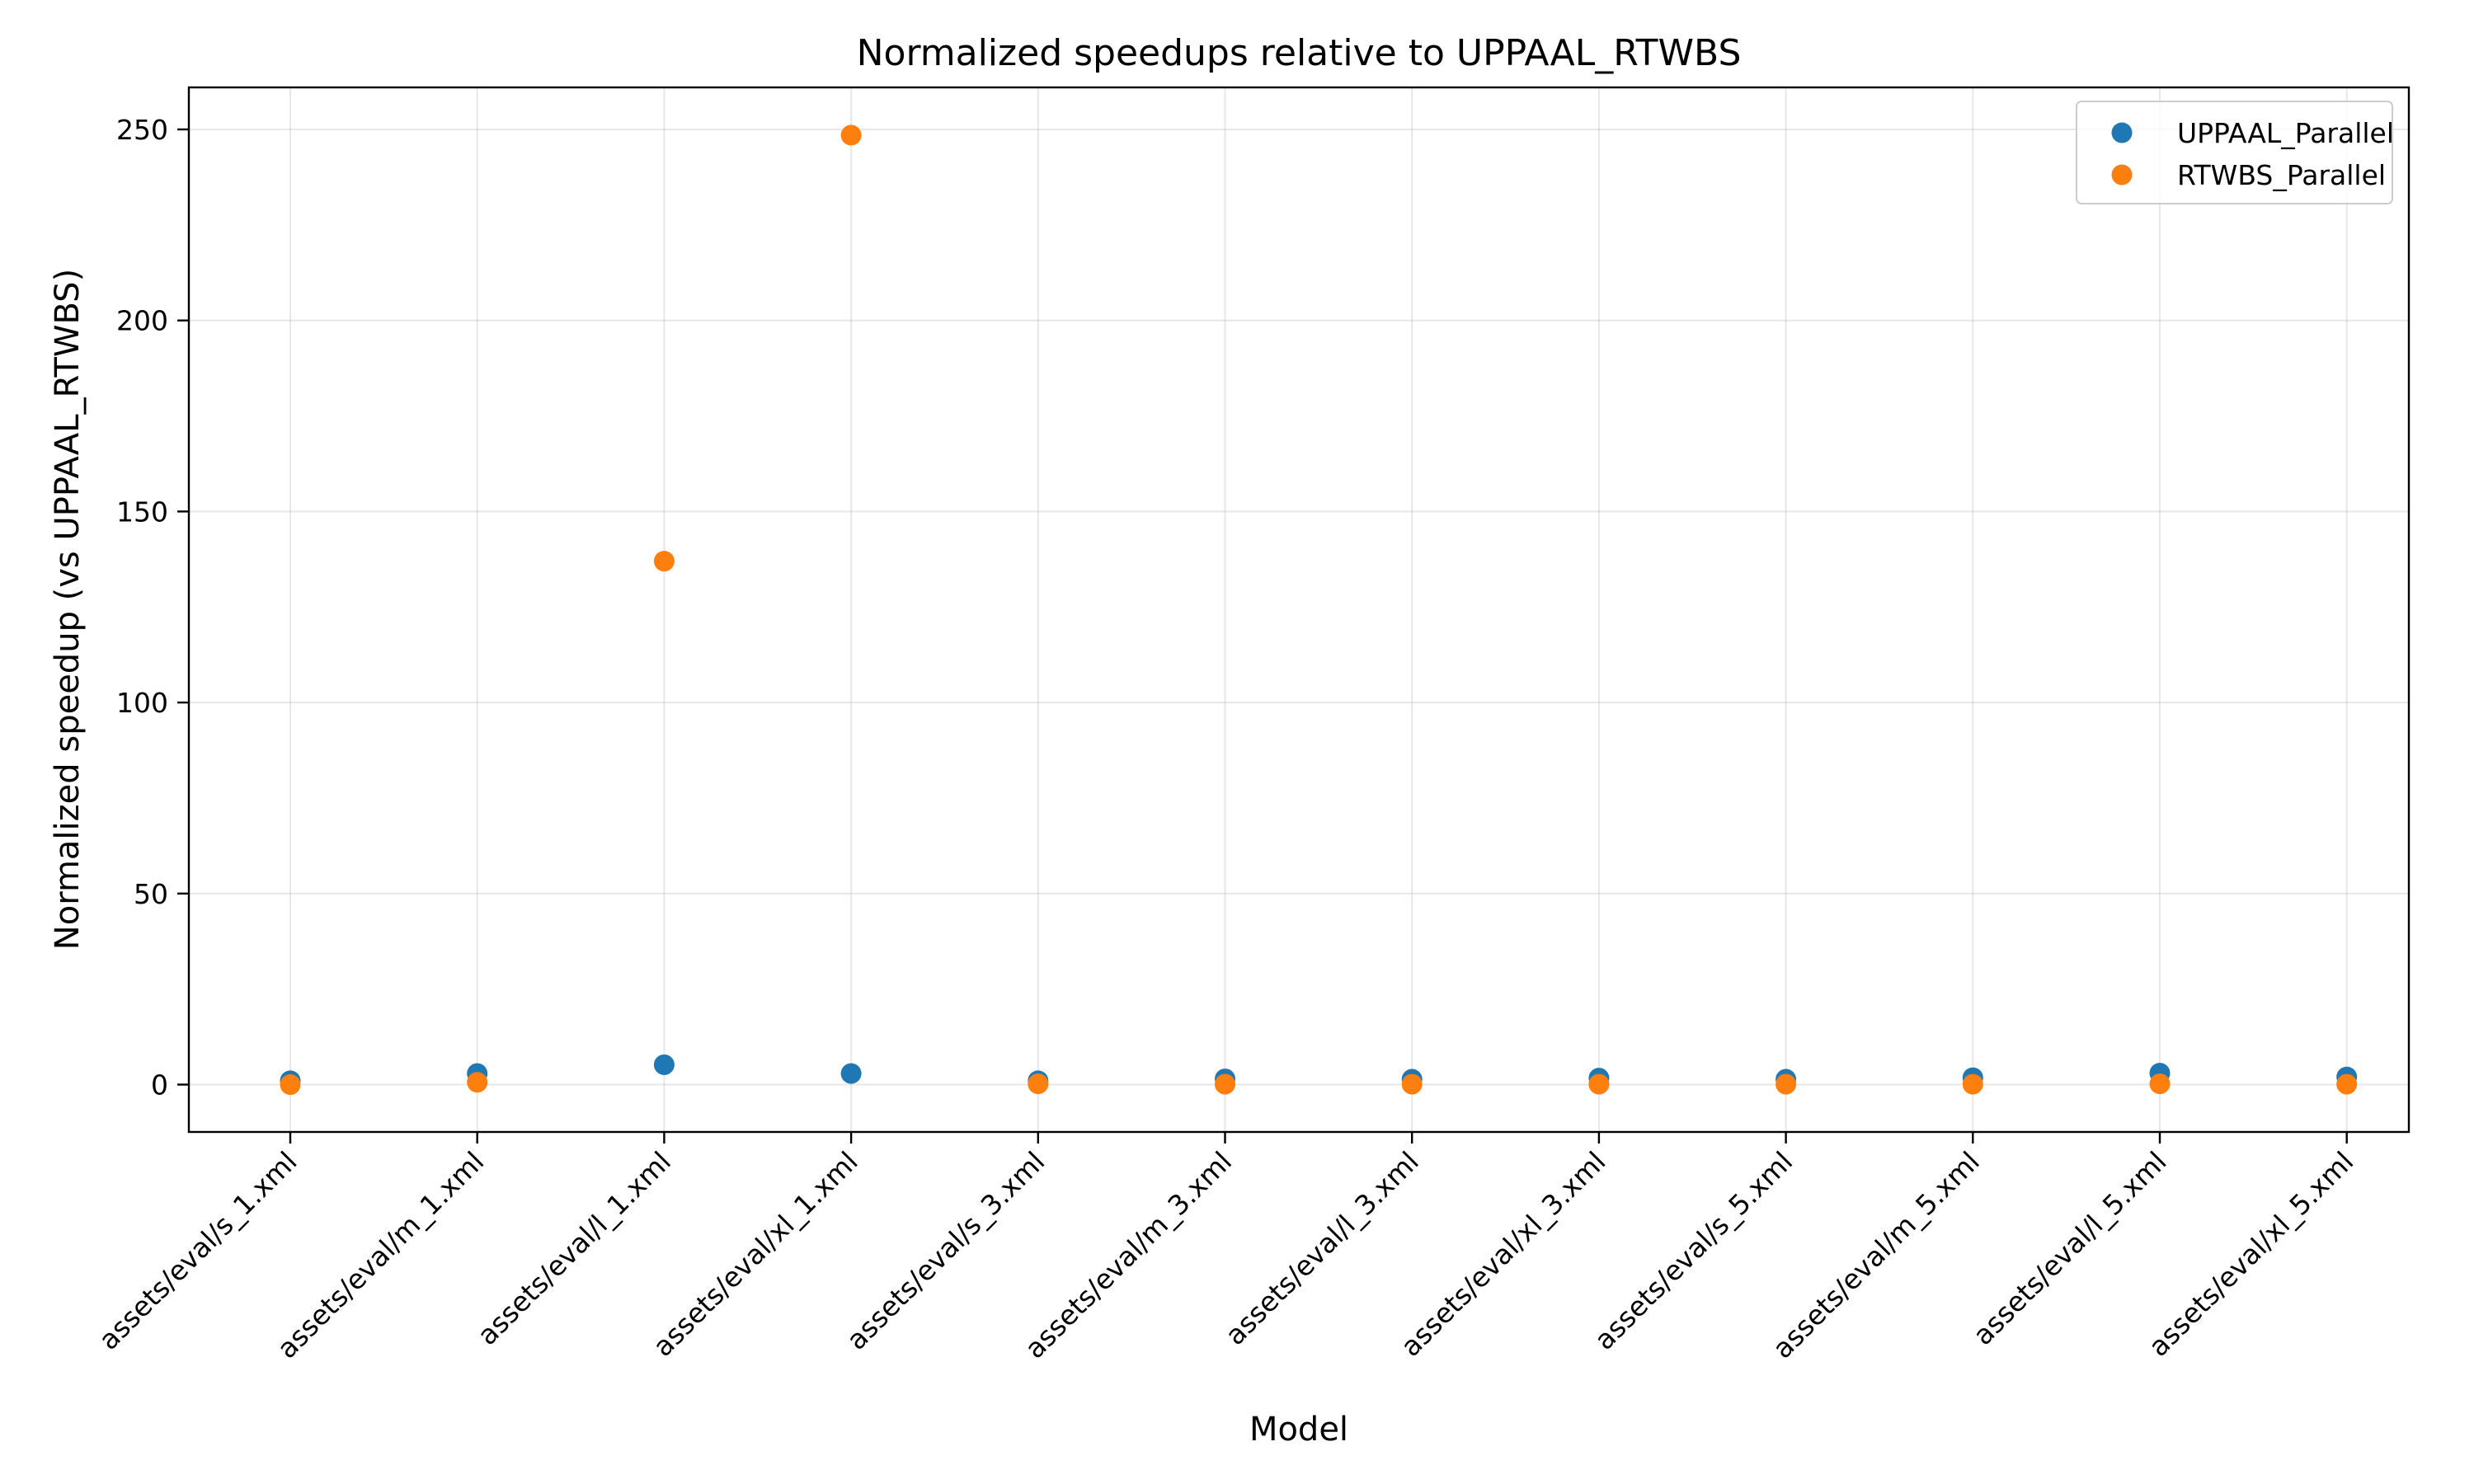  I want to click on y-tick-label: 100, so click(142, 703).